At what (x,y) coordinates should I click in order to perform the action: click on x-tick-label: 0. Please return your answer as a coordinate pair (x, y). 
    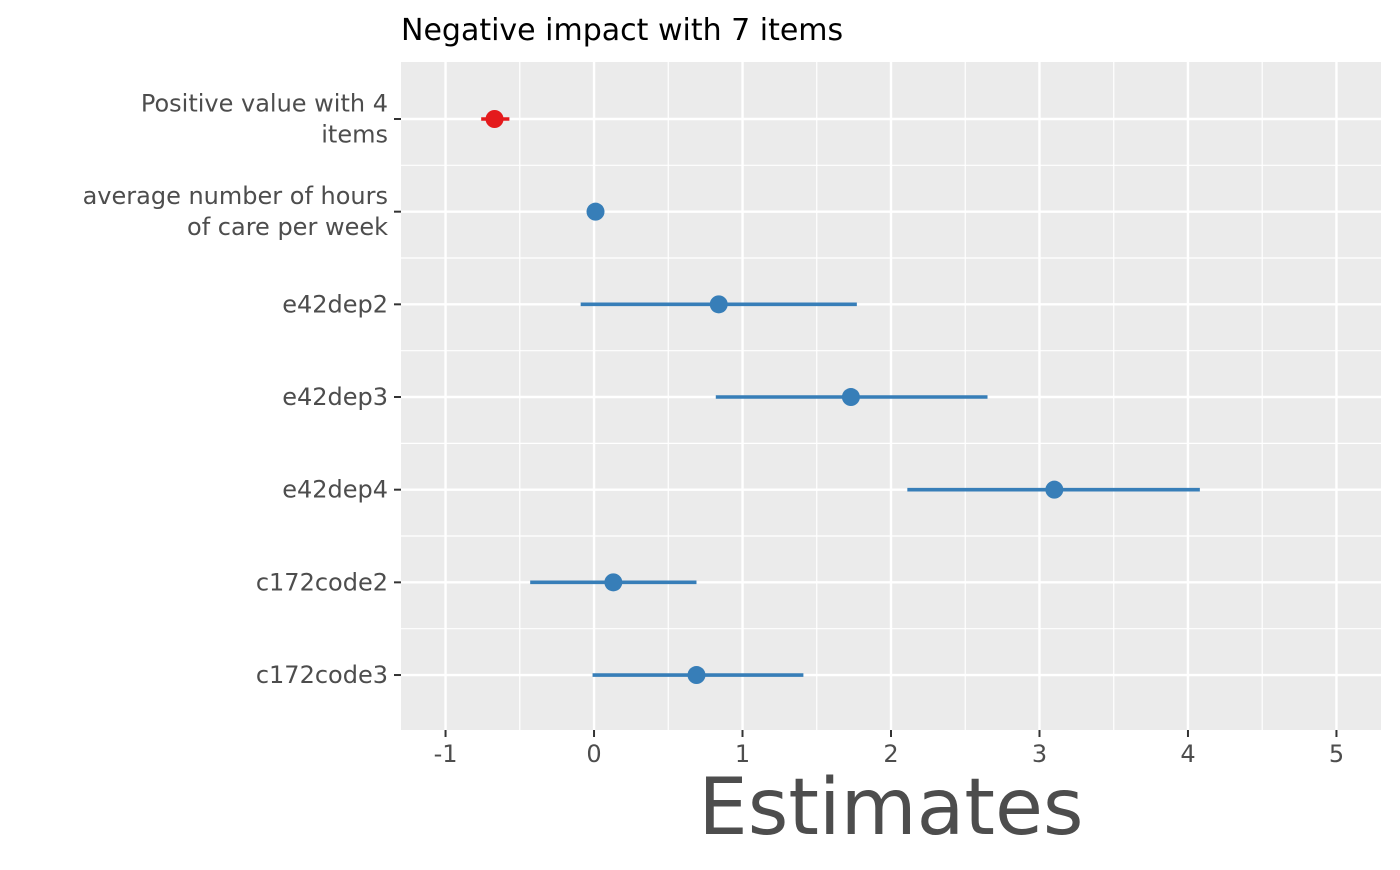
    Looking at the image, I should click on (593, 754).